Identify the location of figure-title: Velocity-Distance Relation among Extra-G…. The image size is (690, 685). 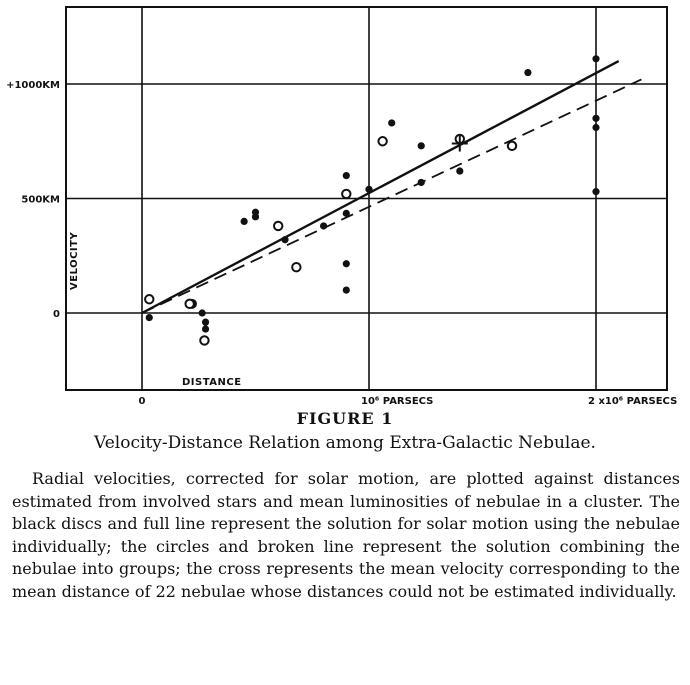
(345, 443).